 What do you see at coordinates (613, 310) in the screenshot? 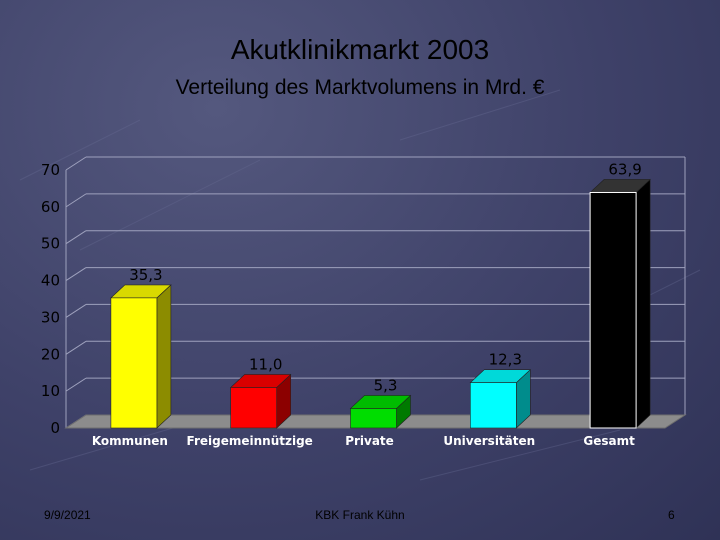
I see `bar-gesamt` at bounding box center [613, 310].